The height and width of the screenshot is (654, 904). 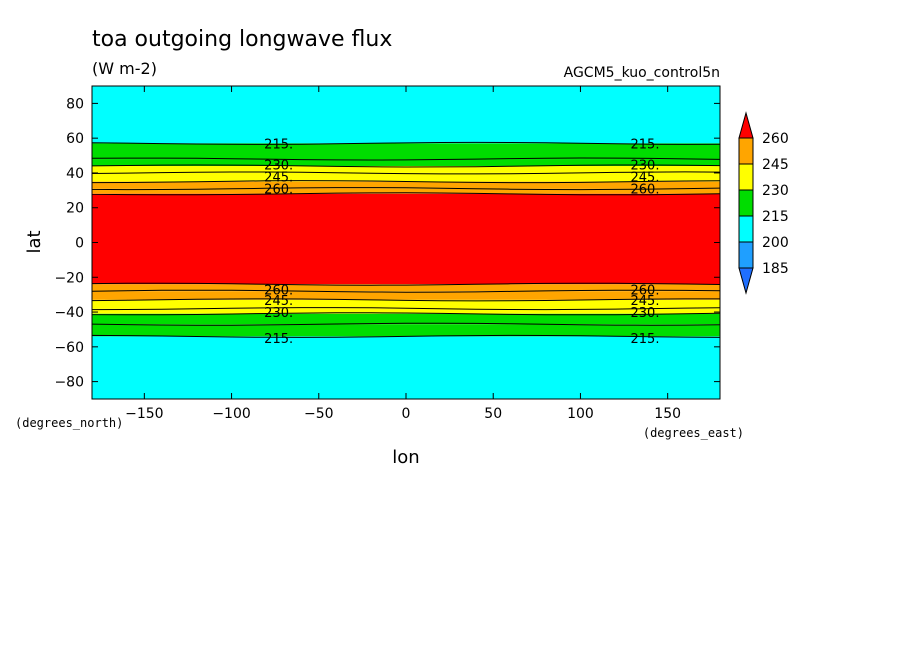 What do you see at coordinates (775, 243) in the screenshot?
I see `colorbar-tick-label: 200` at bounding box center [775, 243].